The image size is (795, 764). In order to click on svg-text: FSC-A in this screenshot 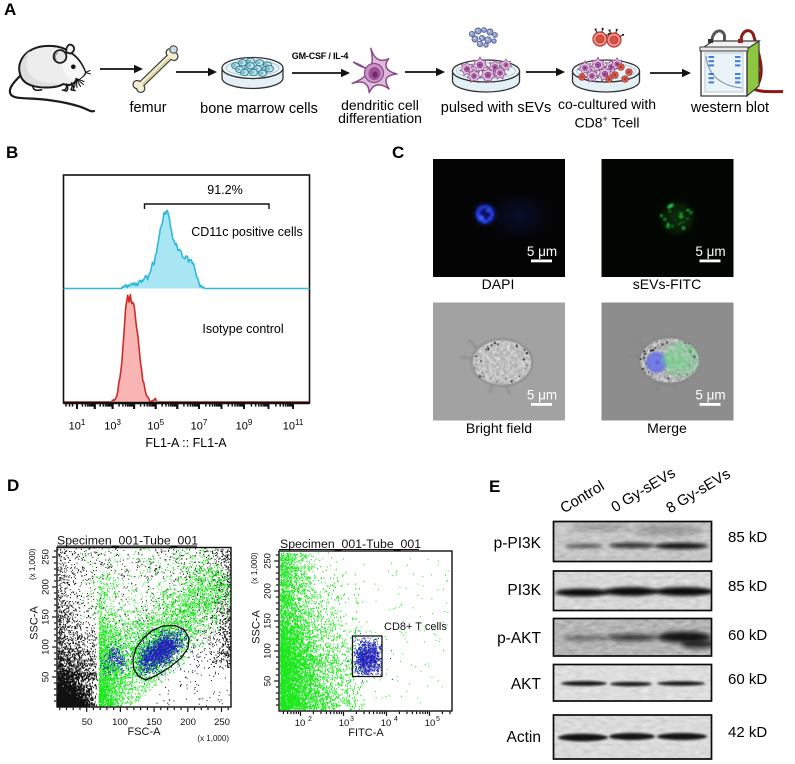, I will do `click(145, 732)`.